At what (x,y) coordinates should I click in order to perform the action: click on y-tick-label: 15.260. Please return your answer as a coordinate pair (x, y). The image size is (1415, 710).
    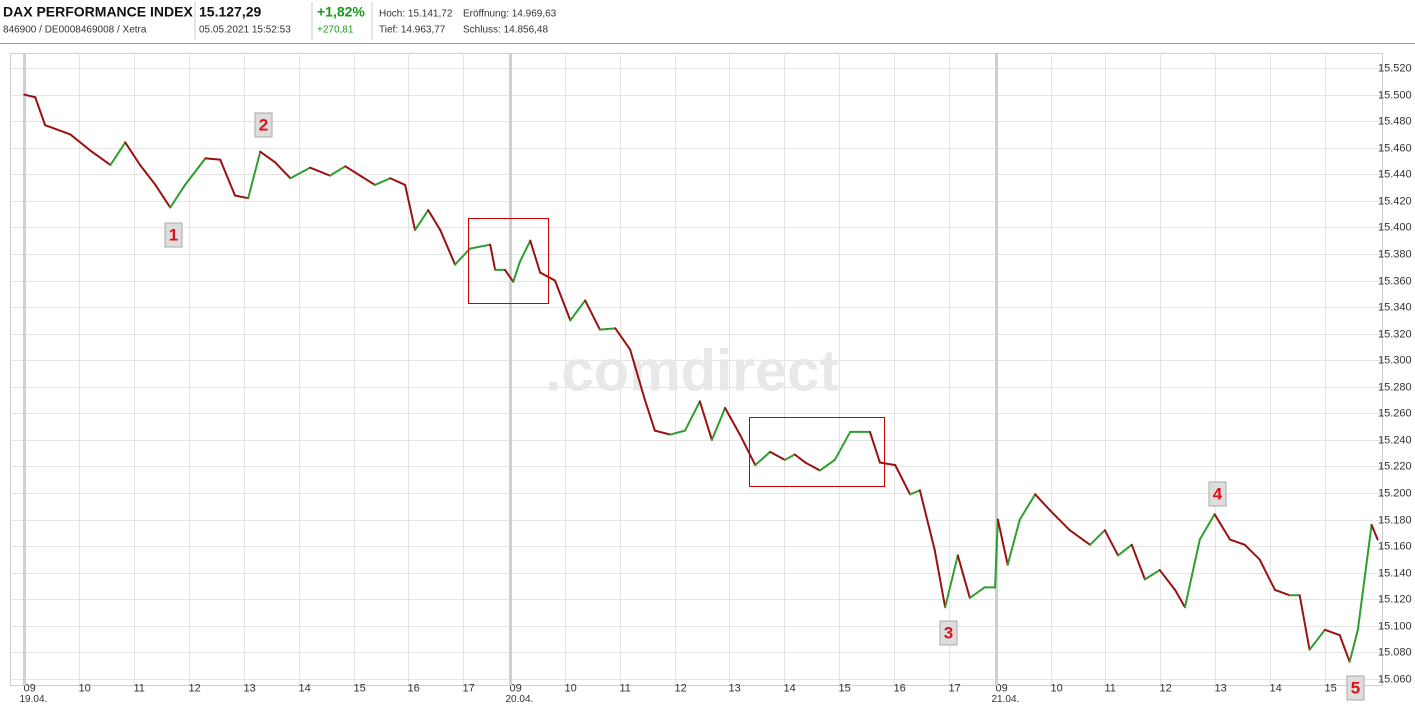
    Looking at the image, I should click on (1395, 413).